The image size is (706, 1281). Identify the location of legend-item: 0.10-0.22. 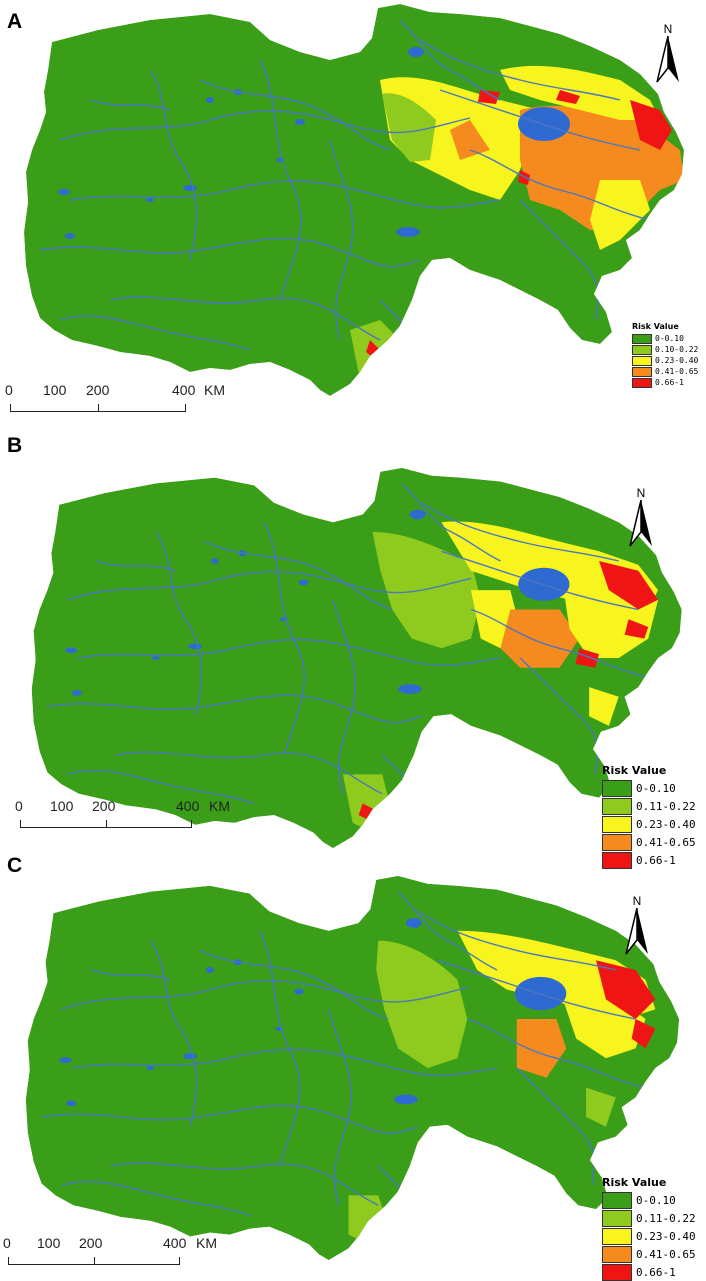
(665, 349).